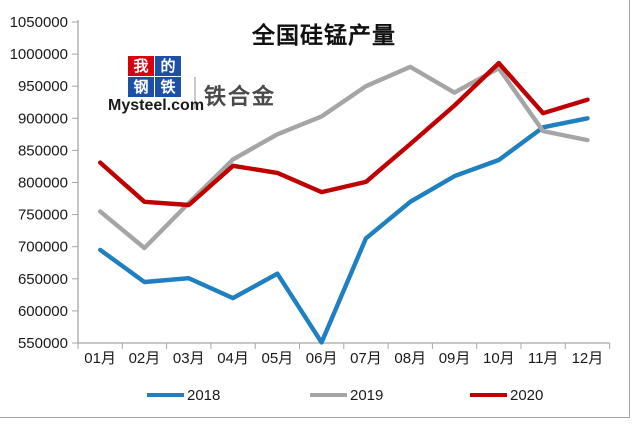 Image resolution: width=632 pixels, height=430 pixels. Describe the element at coordinates (43, 247) in the screenshot. I see `y-tick-label: 700000` at that location.